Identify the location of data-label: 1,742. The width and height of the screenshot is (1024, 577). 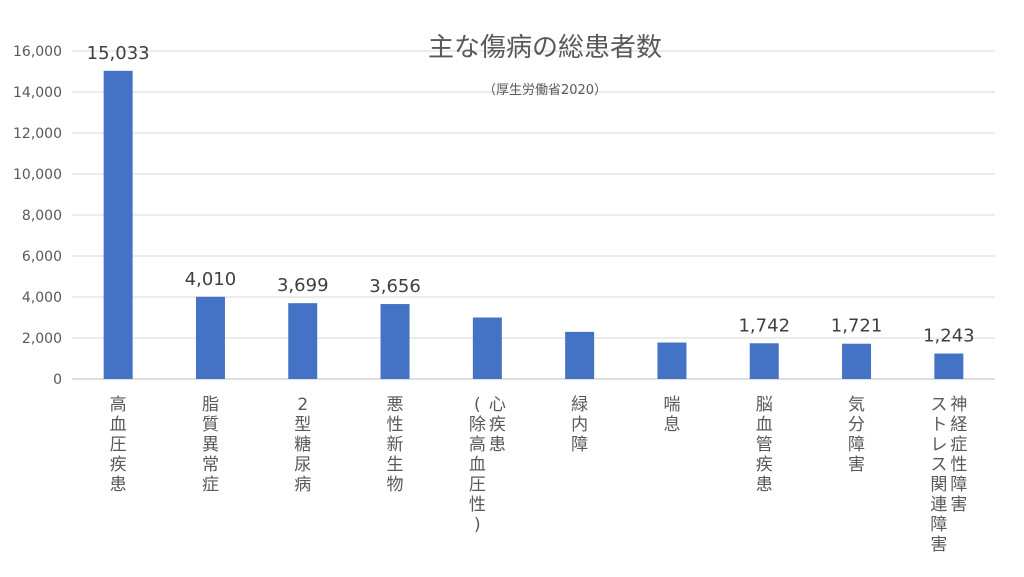
(764, 325).